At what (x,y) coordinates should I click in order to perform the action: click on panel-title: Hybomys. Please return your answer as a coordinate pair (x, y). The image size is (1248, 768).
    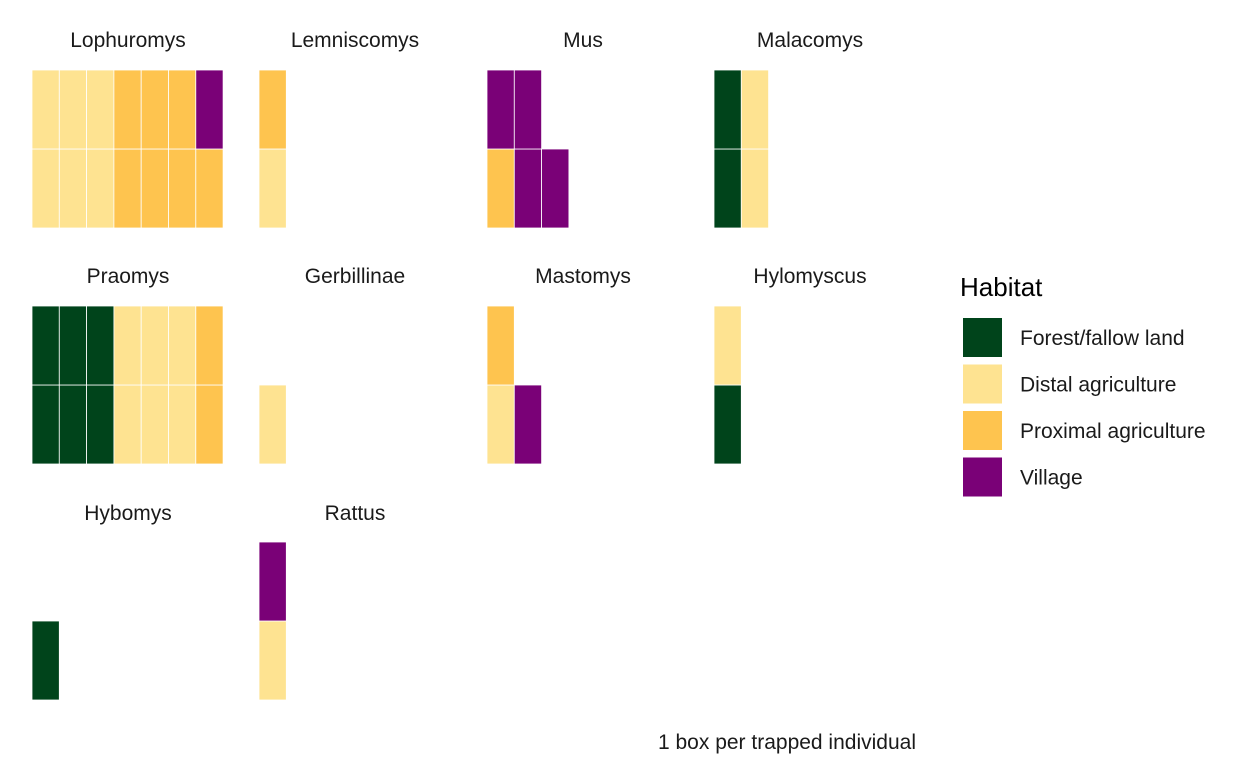
    Looking at the image, I should click on (128, 513).